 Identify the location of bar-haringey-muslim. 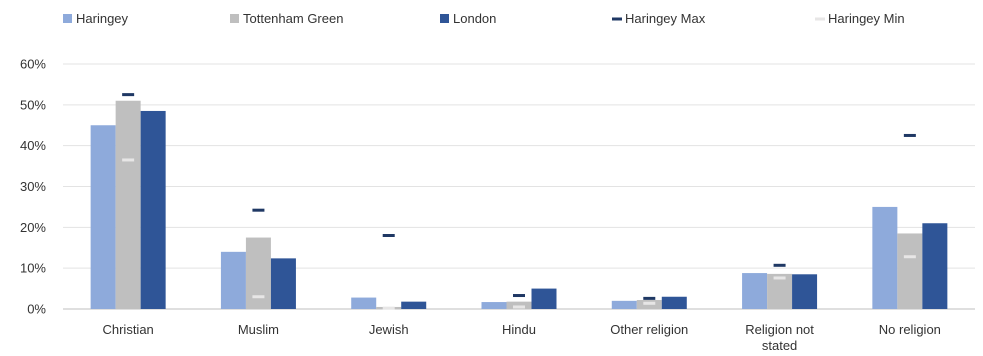
(233, 280).